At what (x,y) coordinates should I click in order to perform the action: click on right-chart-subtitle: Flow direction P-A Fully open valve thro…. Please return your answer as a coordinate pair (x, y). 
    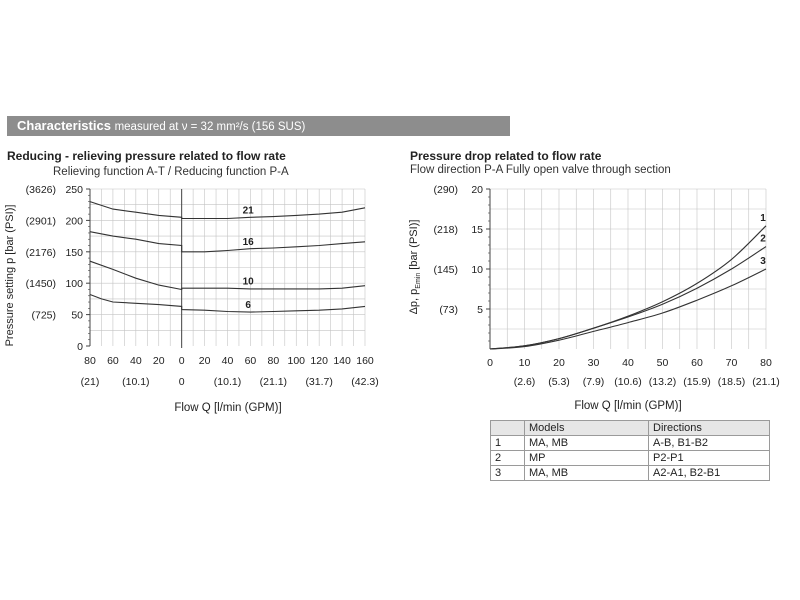
    Looking at the image, I should click on (540, 170).